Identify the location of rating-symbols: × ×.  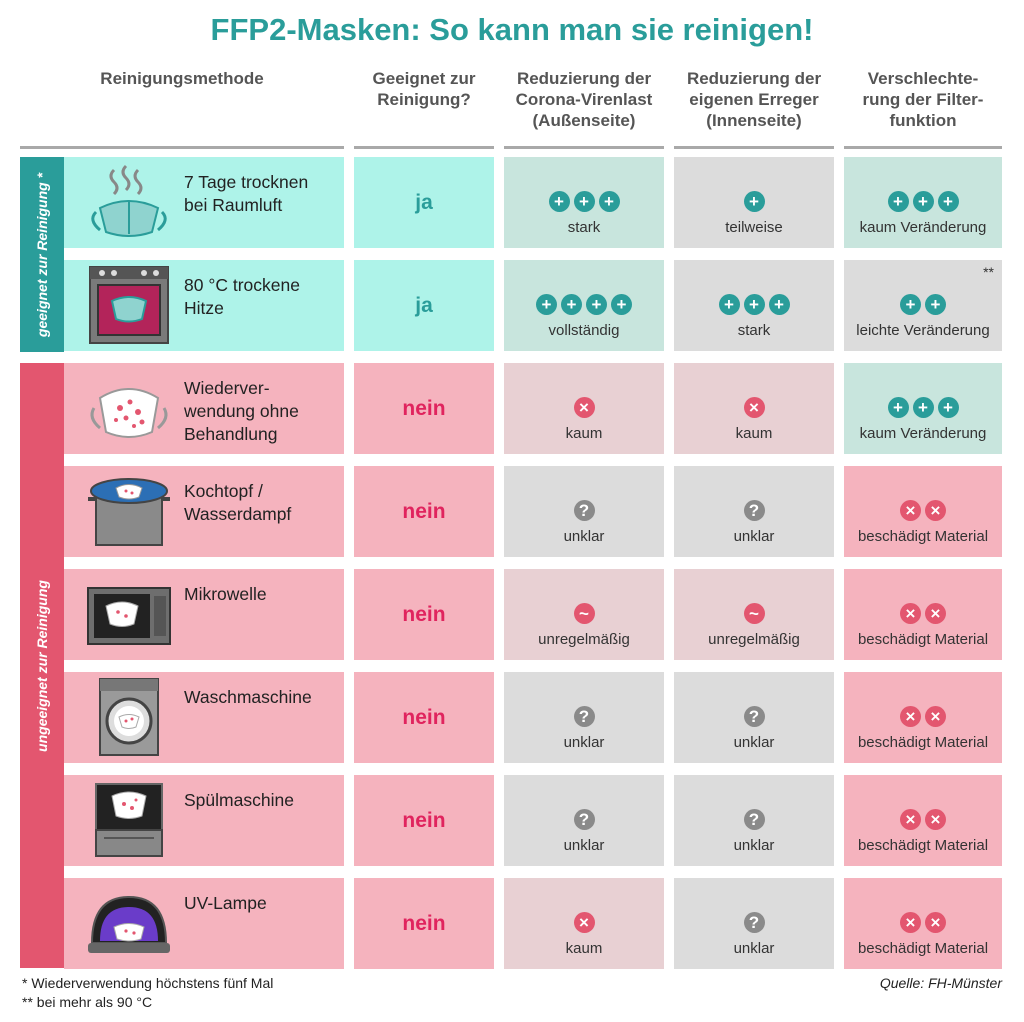
(923, 613).